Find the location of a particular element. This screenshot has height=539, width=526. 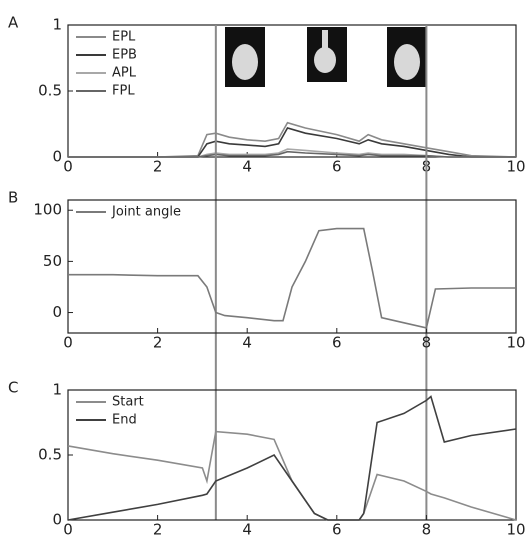

panel-label: A is located at coordinates (13, 23).